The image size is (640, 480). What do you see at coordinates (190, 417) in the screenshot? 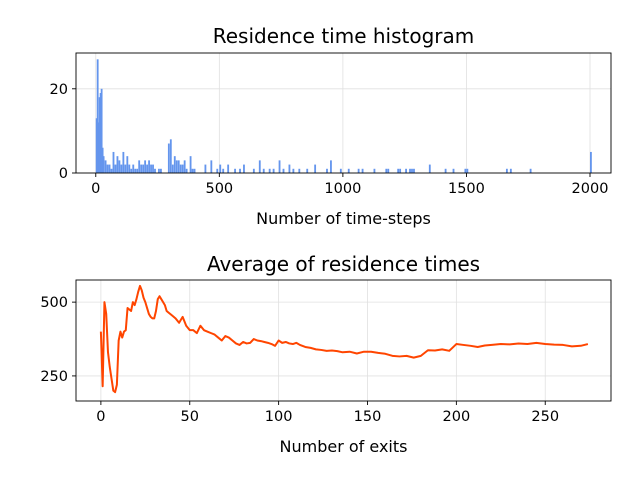
I see `average-xtick-label: 50` at bounding box center [190, 417].